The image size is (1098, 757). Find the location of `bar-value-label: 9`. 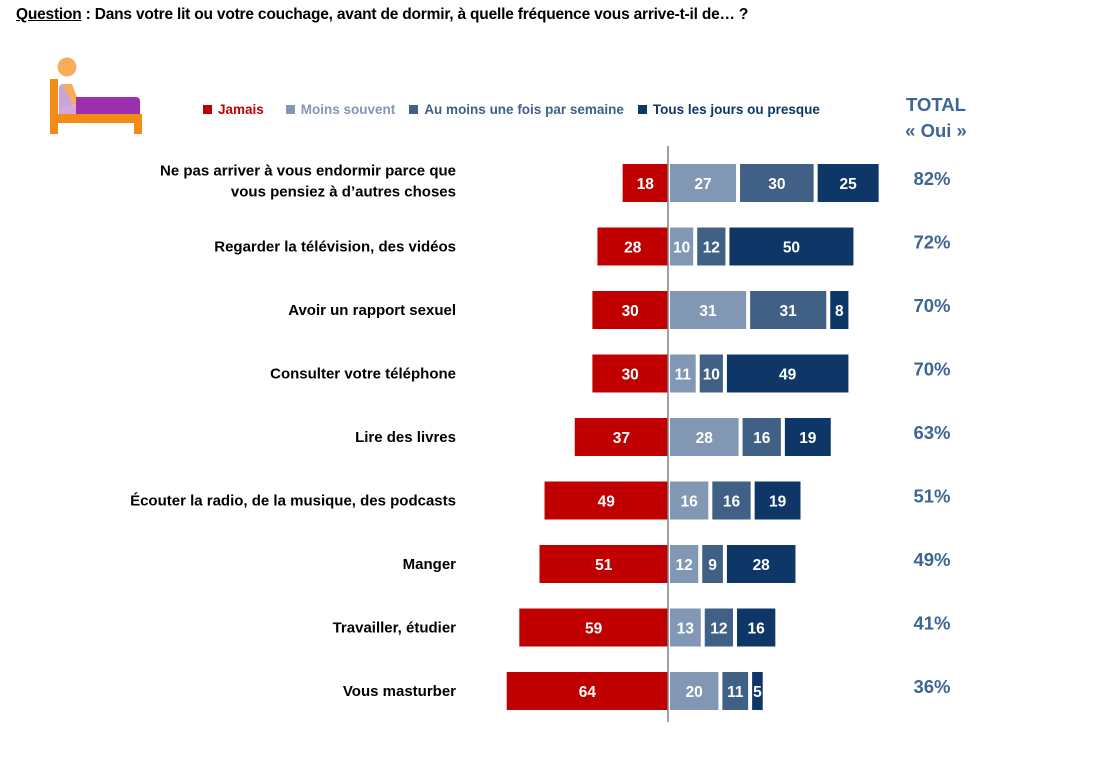

bar-value-label: 9 is located at coordinates (712, 565).